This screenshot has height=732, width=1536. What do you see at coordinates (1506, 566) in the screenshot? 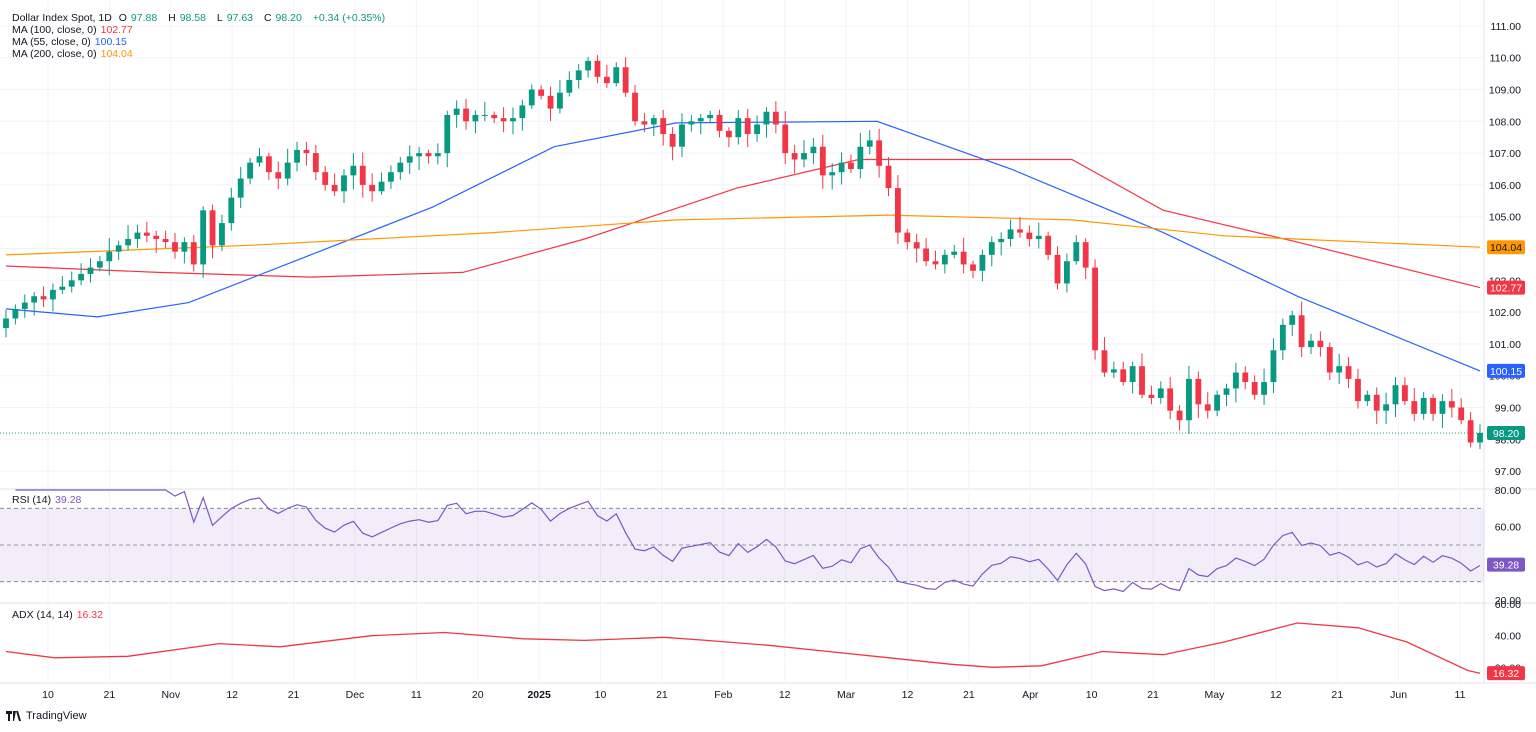
I see `rsi-tag: 39.28` at bounding box center [1506, 566].